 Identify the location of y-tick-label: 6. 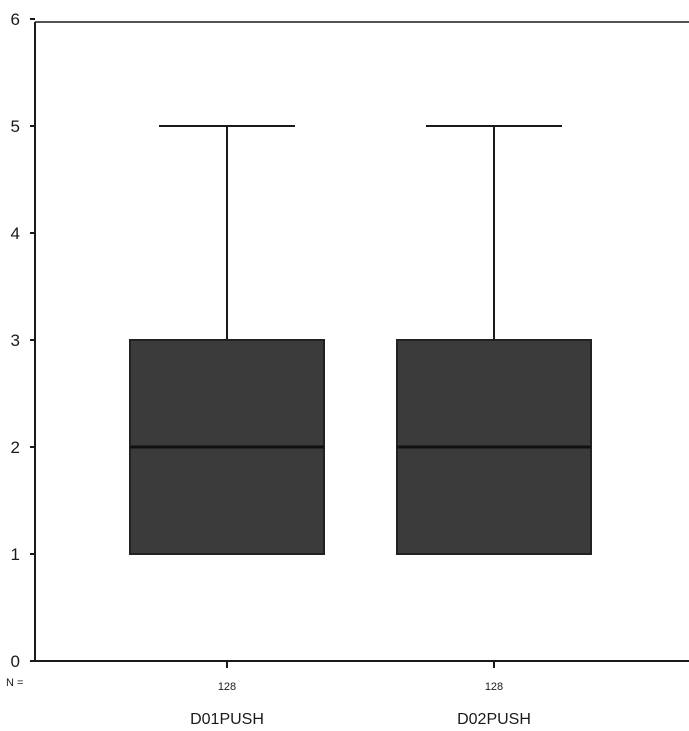
(15, 19).